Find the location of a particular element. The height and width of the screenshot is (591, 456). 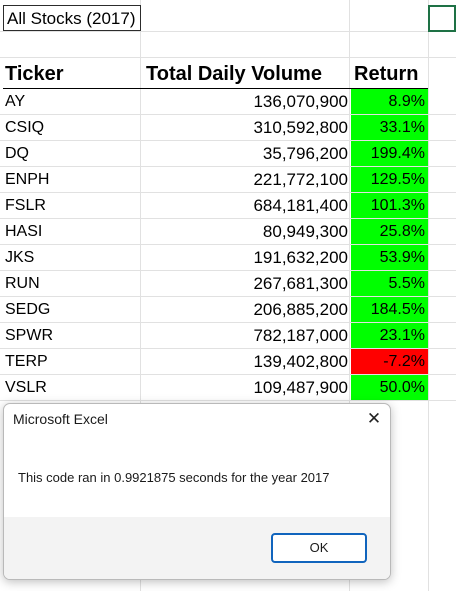

close-icon: ✕ is located at coordinates (374, 418).